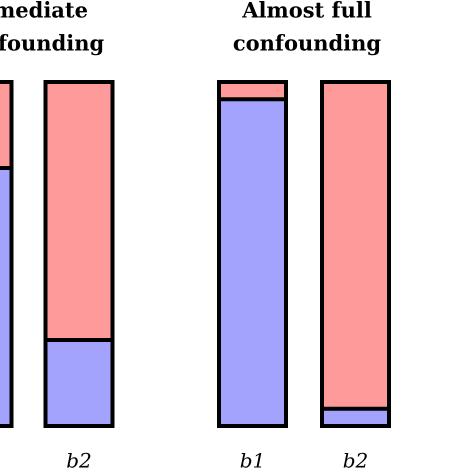 Image resolution: width=474 pixels, height=474 pixels. What do you see at coordinates (253, 461) in the screenshot?
I see `x-tick-label: b1` at bounding box center [253, 461].